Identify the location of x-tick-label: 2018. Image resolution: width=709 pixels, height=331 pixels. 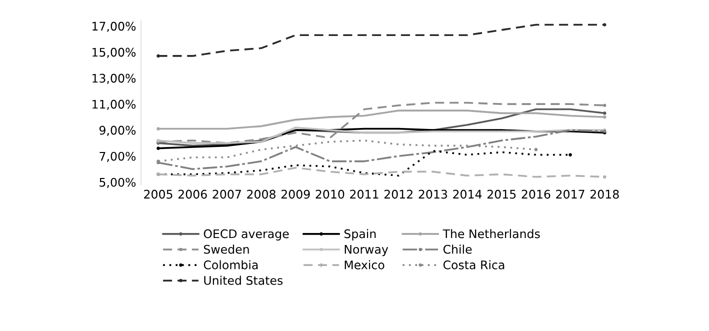
(604, 194).